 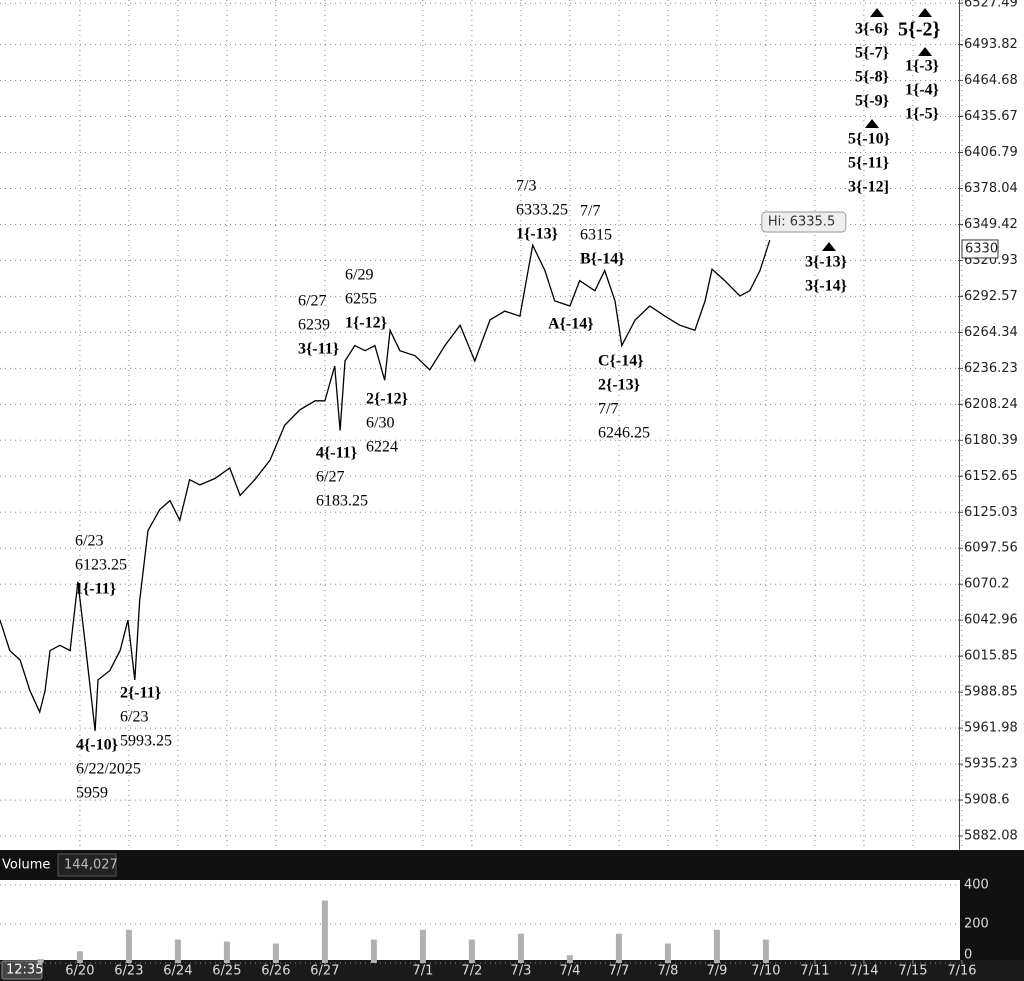 What do you see at coordinates (92, 793) in the screenshot?
I see `wave-annotation: 5959` at bounding box center [92, 793].